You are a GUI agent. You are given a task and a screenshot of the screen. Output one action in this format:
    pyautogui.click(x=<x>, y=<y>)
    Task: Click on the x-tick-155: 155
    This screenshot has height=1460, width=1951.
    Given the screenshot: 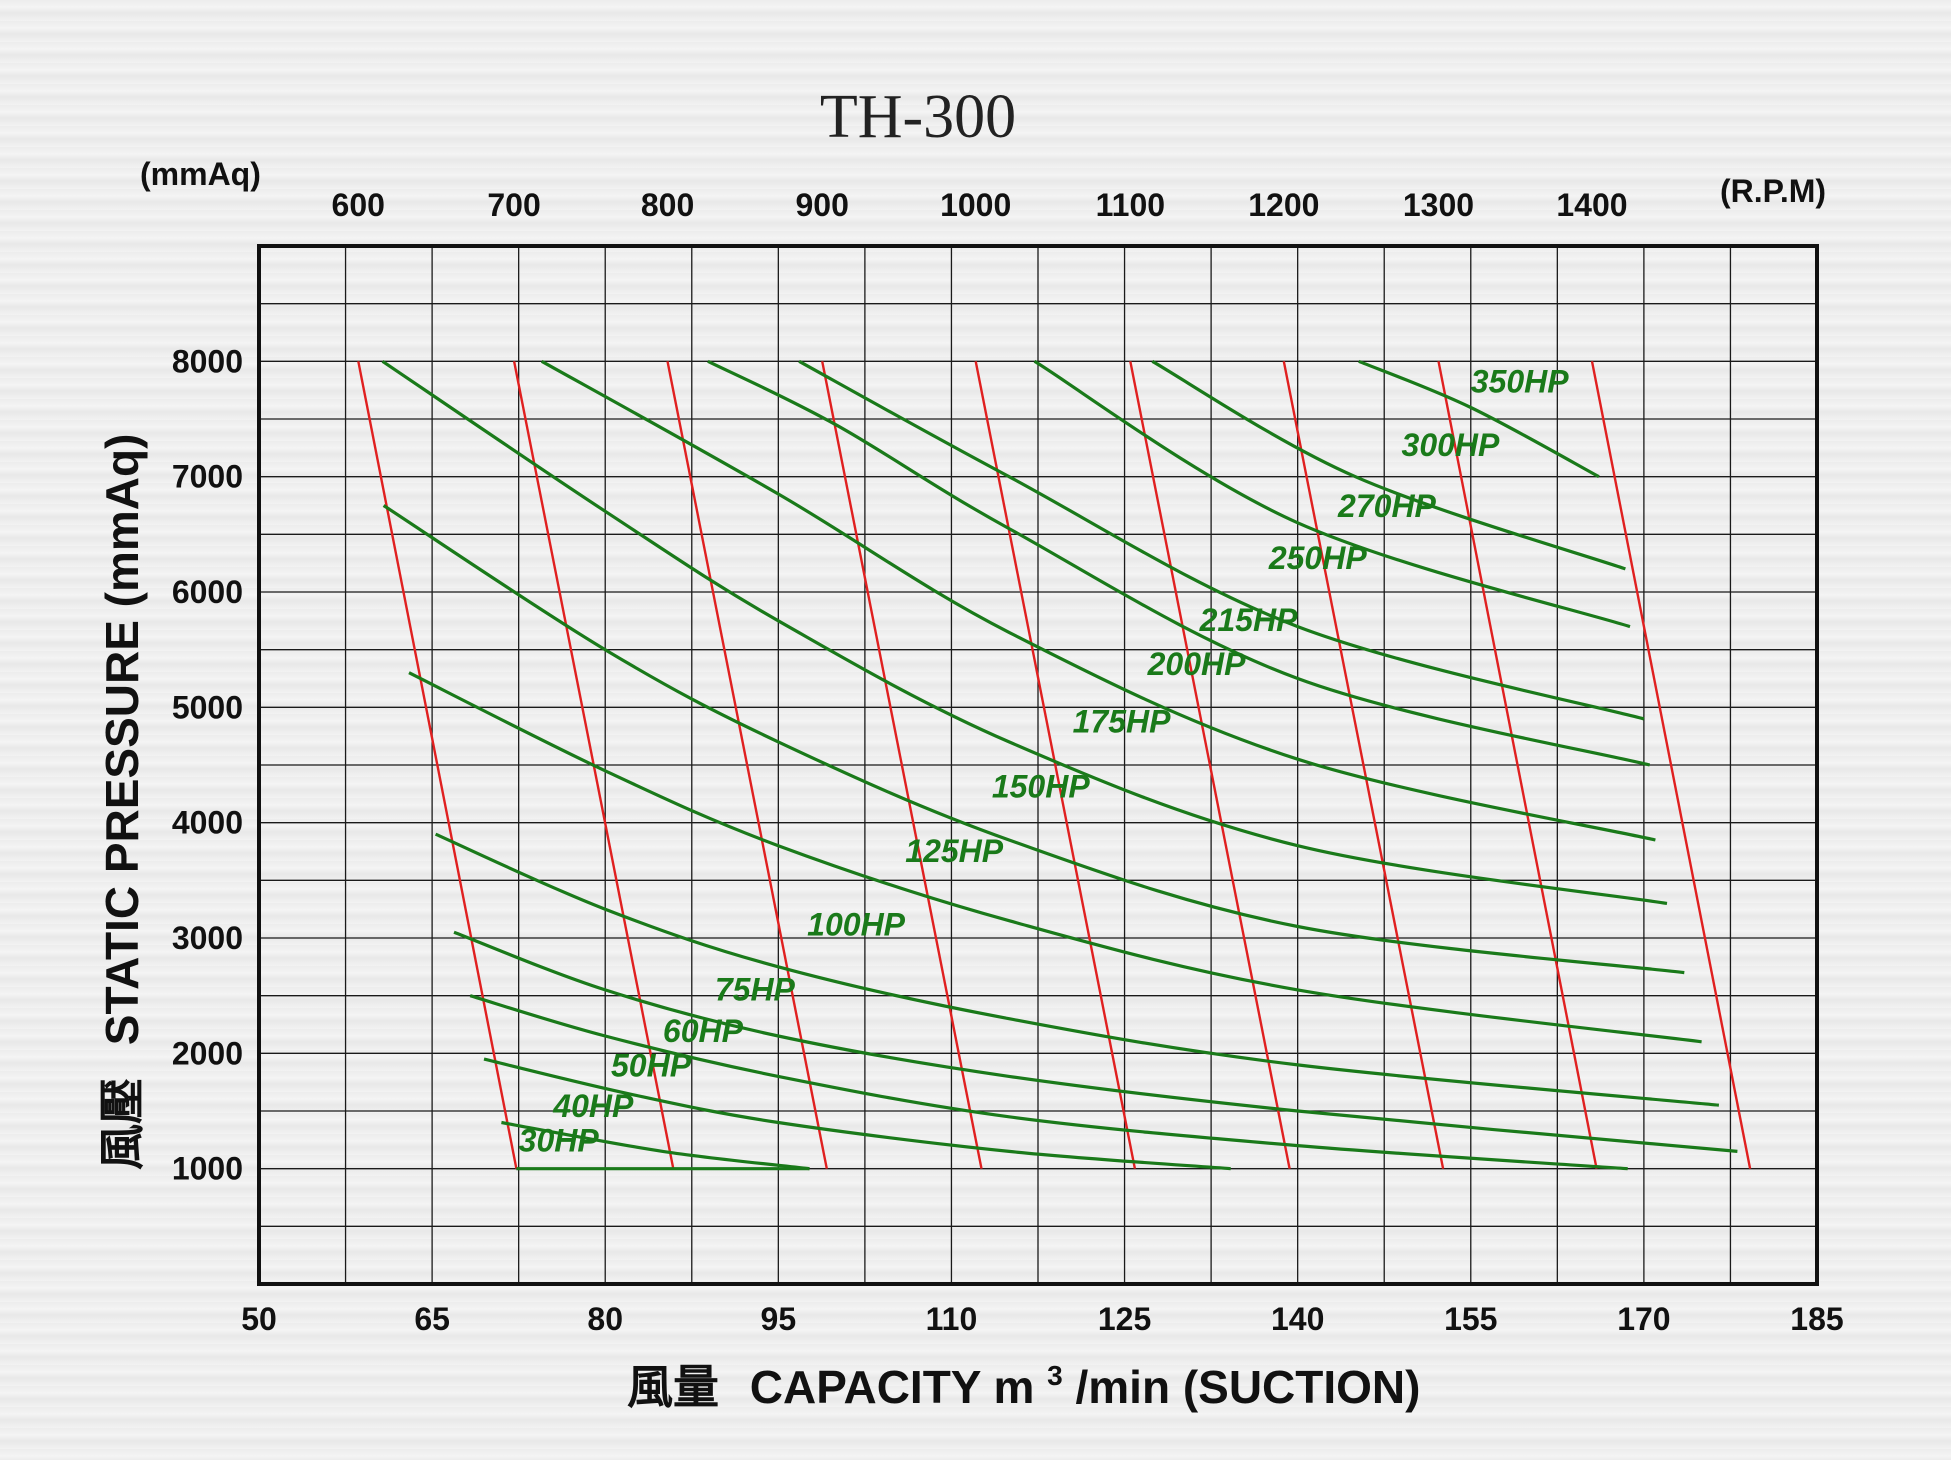 What is the action you would take?
    pyautogui.click(x=1470, y=1319)
    